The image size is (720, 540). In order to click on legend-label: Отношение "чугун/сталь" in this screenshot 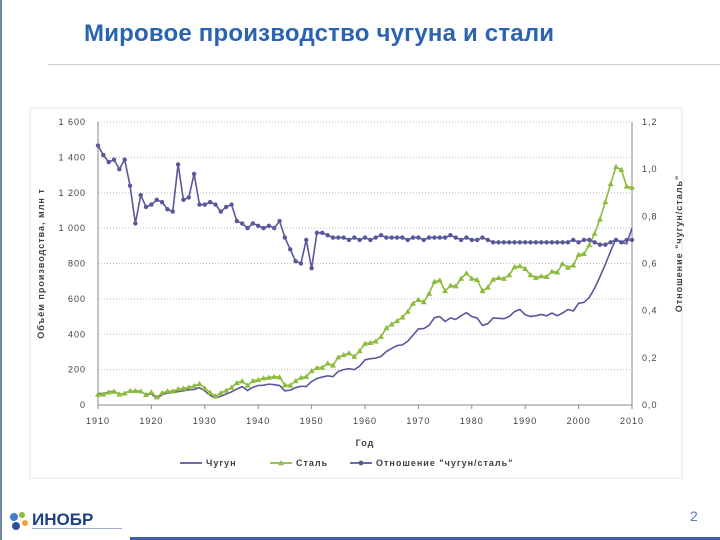, I will do `click(444, 463)`.